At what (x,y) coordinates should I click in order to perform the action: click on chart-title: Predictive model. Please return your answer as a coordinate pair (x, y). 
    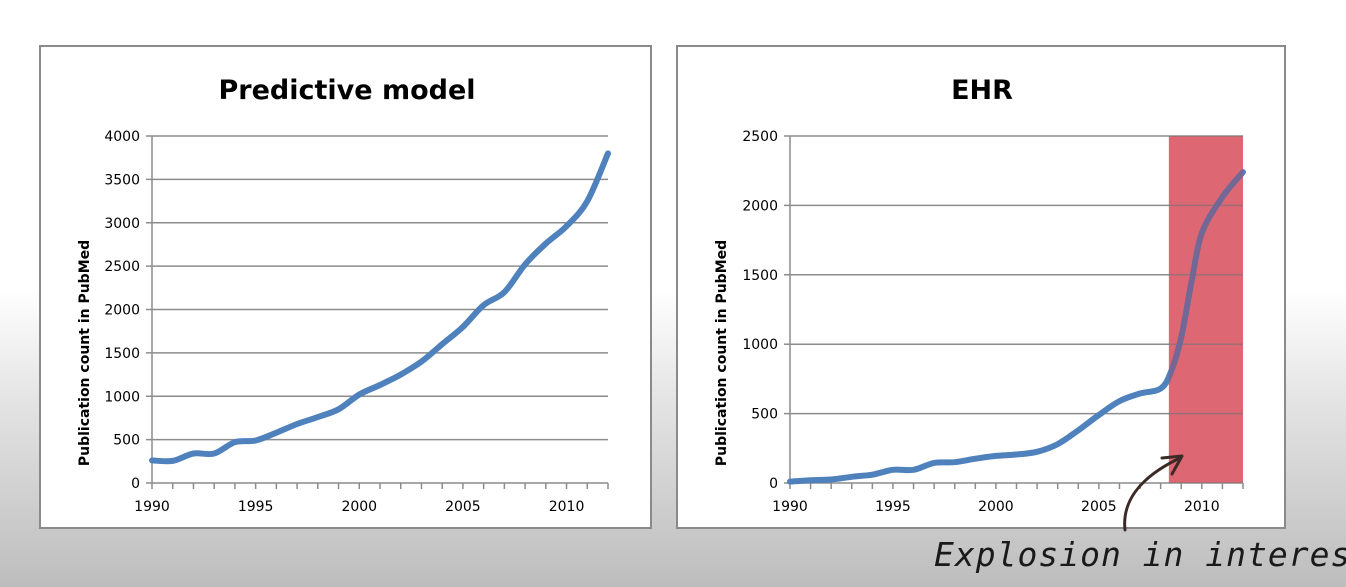
    Looking at the image, I should click on (346, 90).